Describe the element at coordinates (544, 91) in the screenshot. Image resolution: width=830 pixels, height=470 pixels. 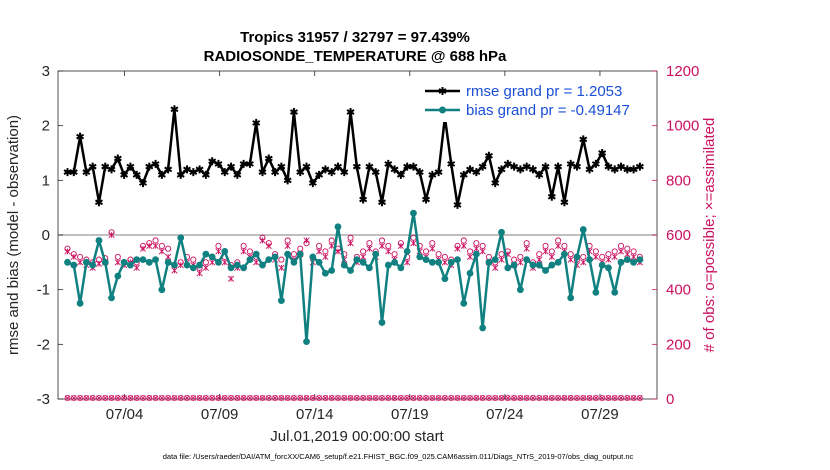
I see `legend-rmse-label: rmse grand pr = 1.2053` at that location.